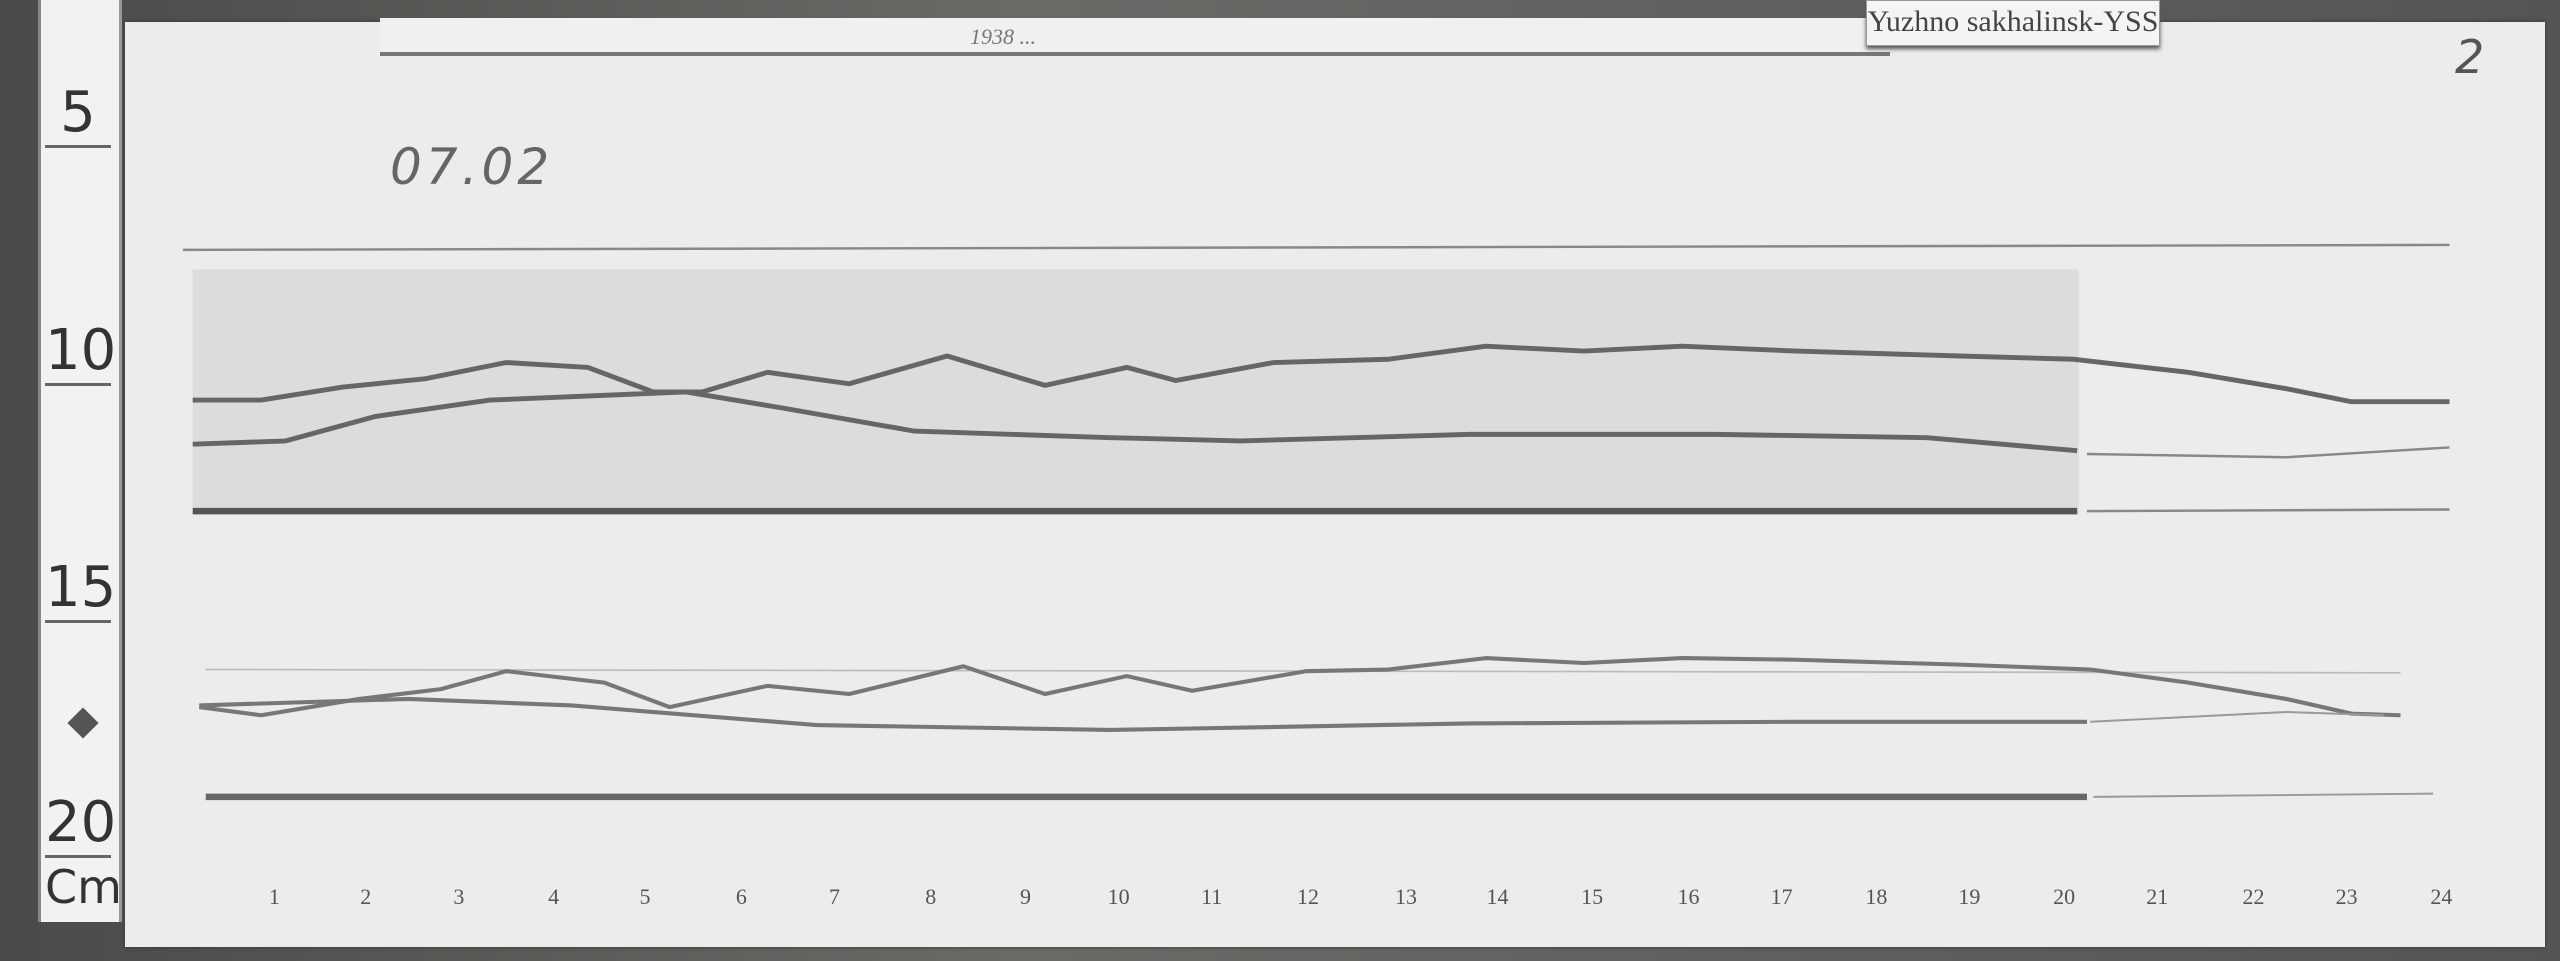  I want to click on hour-label: 6, so click(741, 896).